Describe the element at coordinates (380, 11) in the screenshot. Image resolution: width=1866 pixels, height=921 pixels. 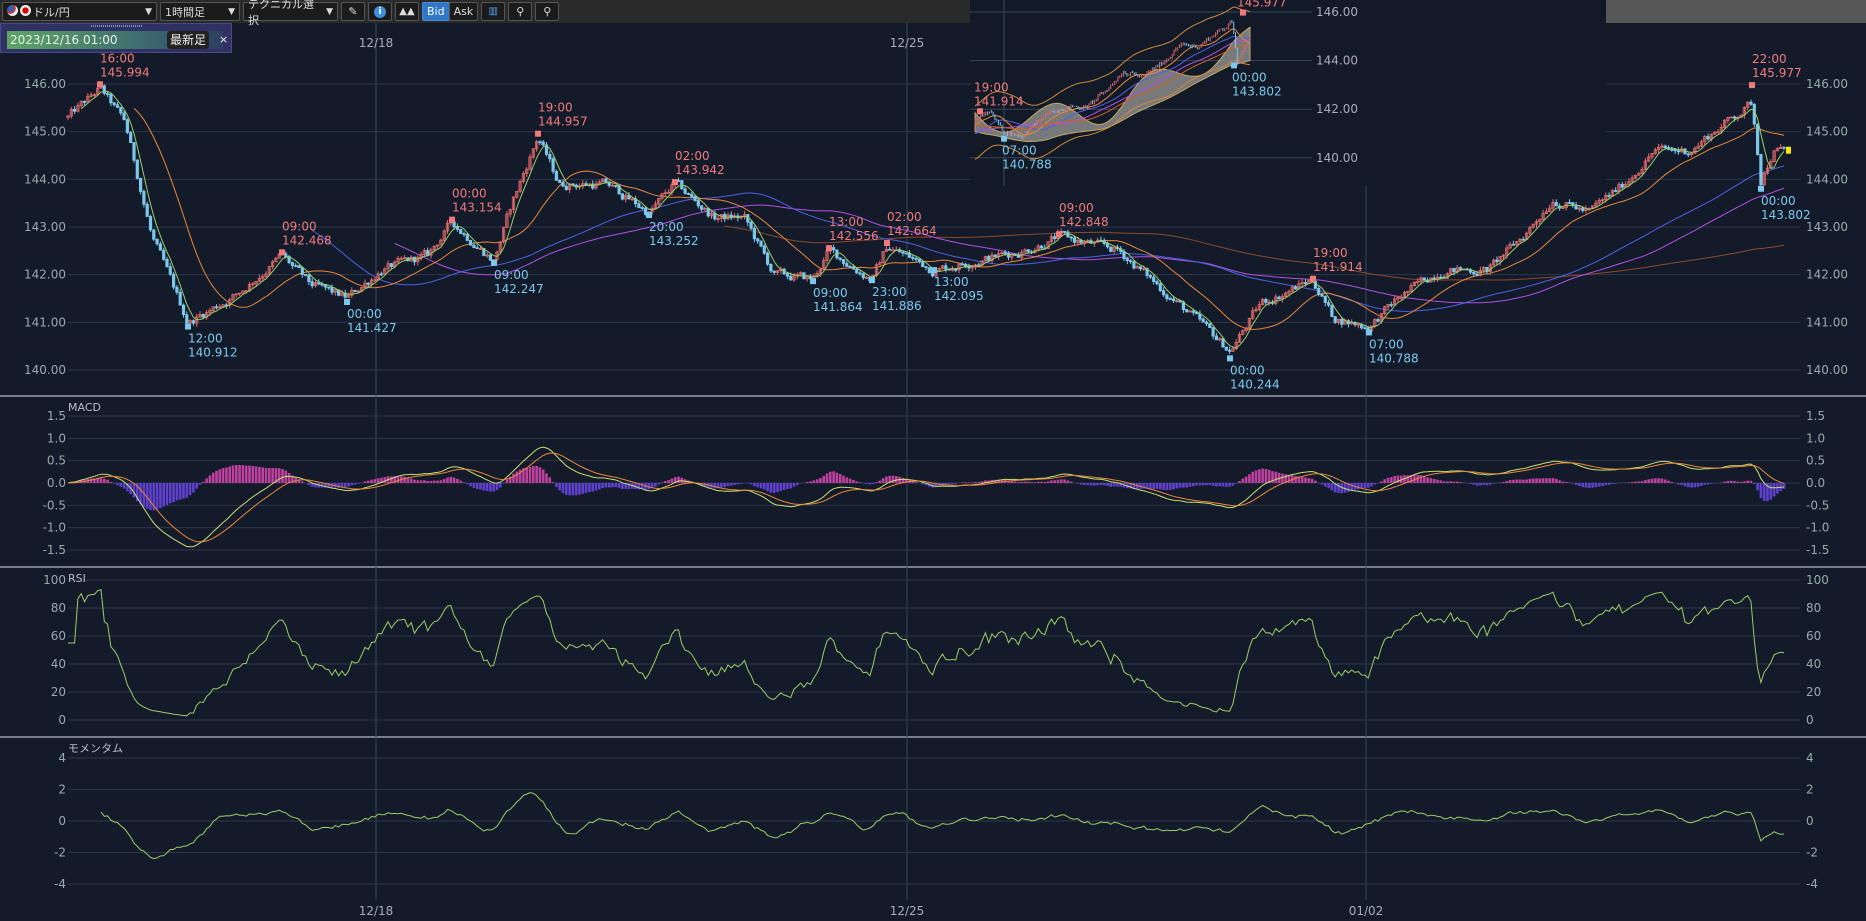
I see `info-button: i` at that location.